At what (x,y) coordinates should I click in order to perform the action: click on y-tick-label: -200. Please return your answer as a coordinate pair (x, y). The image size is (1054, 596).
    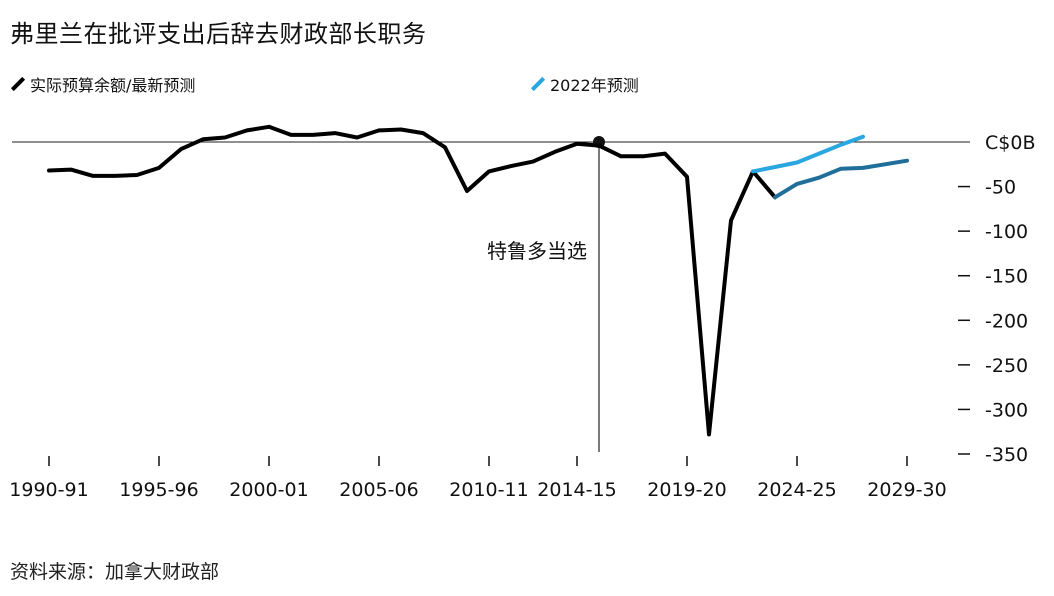
    Looking at the image, I should click on (1006, 321).